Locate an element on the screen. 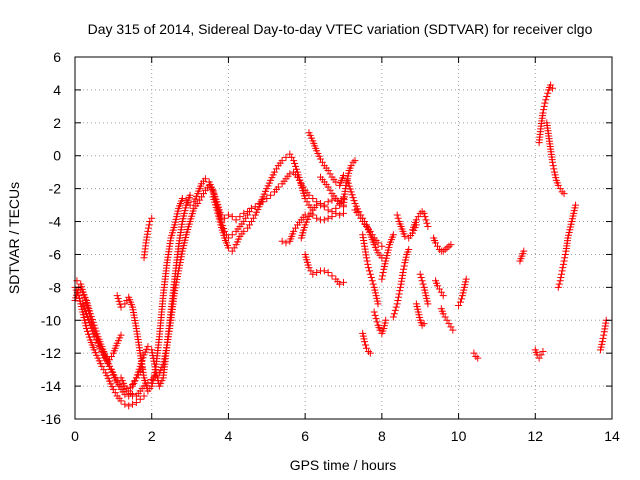 The width and height of the screenshot is (640, 480). y-tick-label: -16 is located at coordinates (51, 419).